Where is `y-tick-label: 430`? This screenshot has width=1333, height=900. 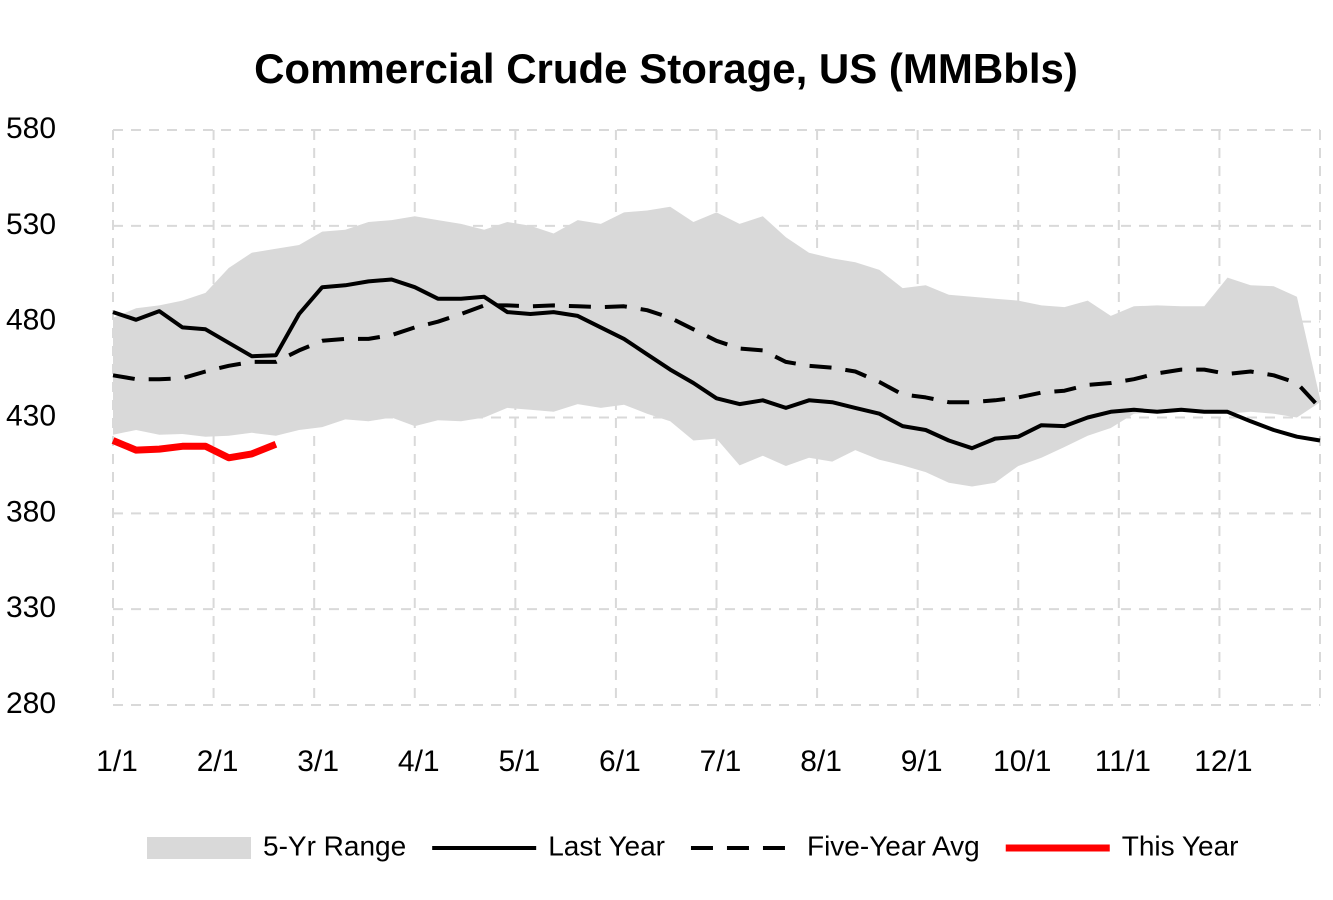
y-tick-label: 430 is located at coordinates (31, 415).